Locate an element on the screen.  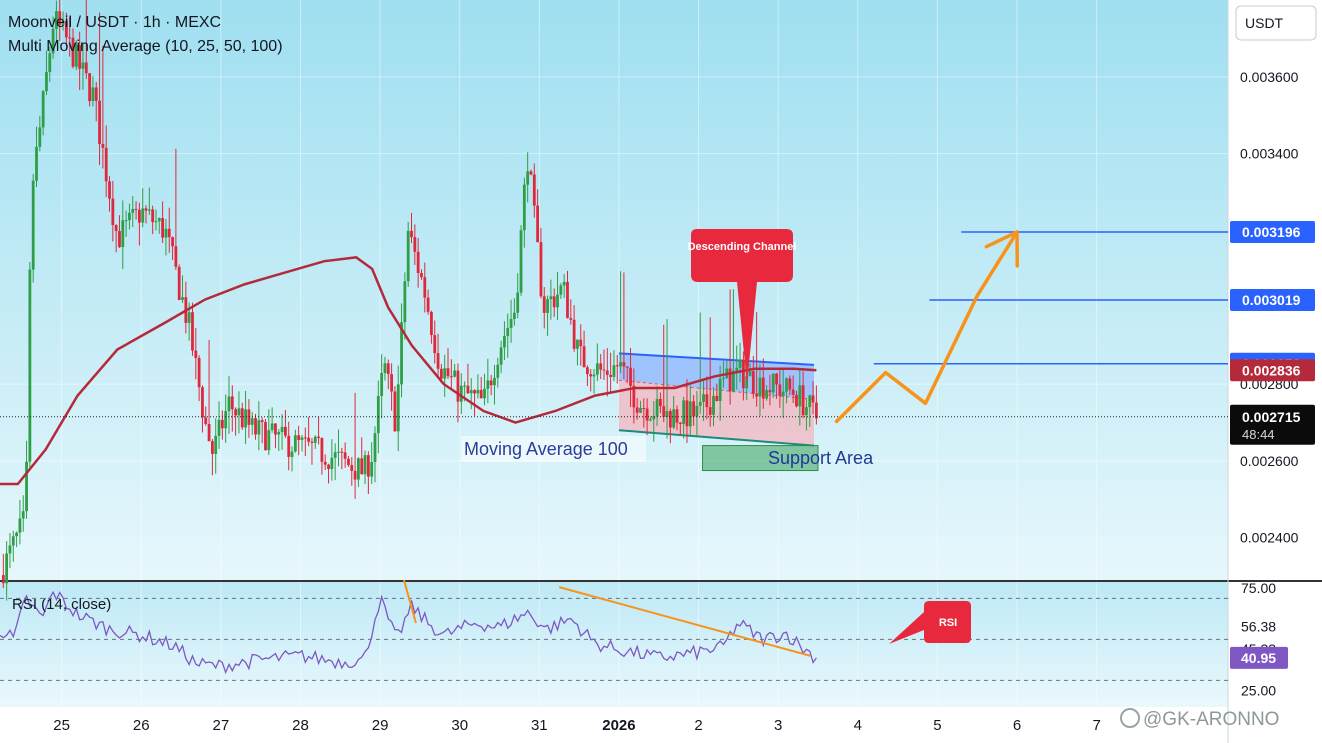
rsi-pane-title: RSI (14, close) is located at coordinates (61, 604).